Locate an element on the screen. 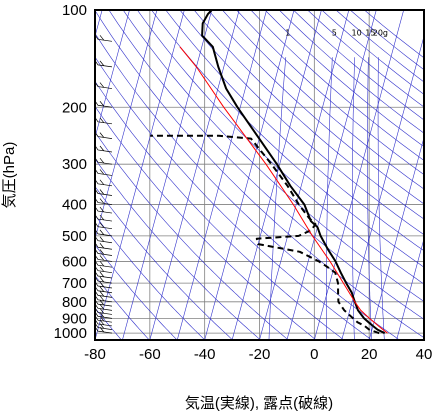  x-tick-labels: -80 -60 -40 -20 0 20 40 is located at coordinates (258, 354).